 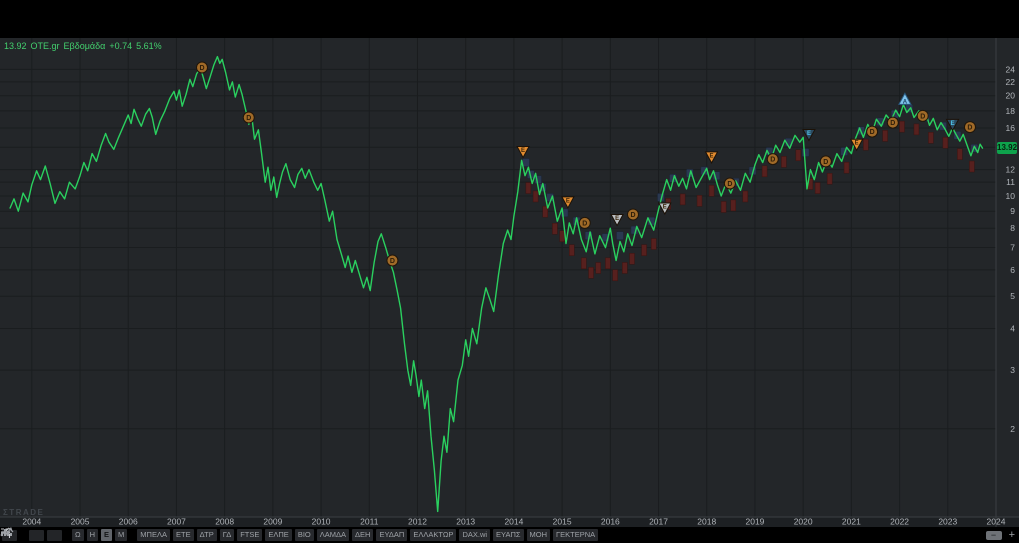 I want to click on svg-text: 3, so click(x=1012, y=370).